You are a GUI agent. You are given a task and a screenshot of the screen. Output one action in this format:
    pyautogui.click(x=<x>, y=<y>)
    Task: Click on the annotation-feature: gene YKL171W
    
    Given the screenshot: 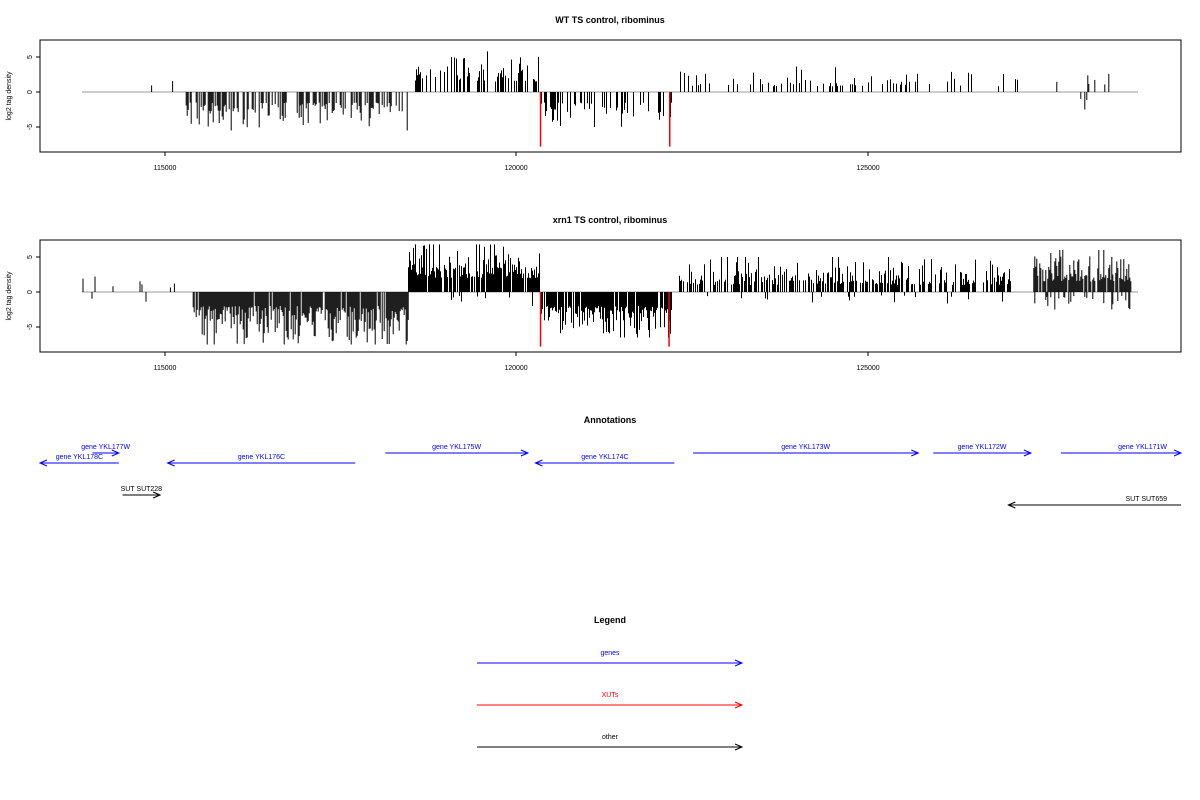 What is the action you would take?
    pyautogui.click(x=1121, y=450)
    